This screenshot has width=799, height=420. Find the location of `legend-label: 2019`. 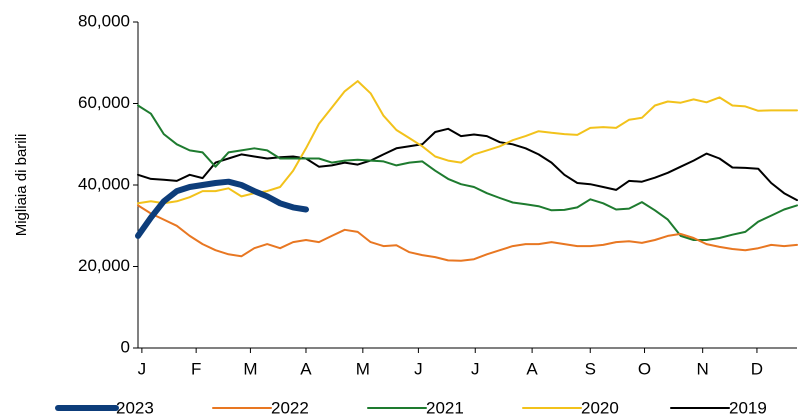

legend-label: 2019 is located at coordinates (748, 407).